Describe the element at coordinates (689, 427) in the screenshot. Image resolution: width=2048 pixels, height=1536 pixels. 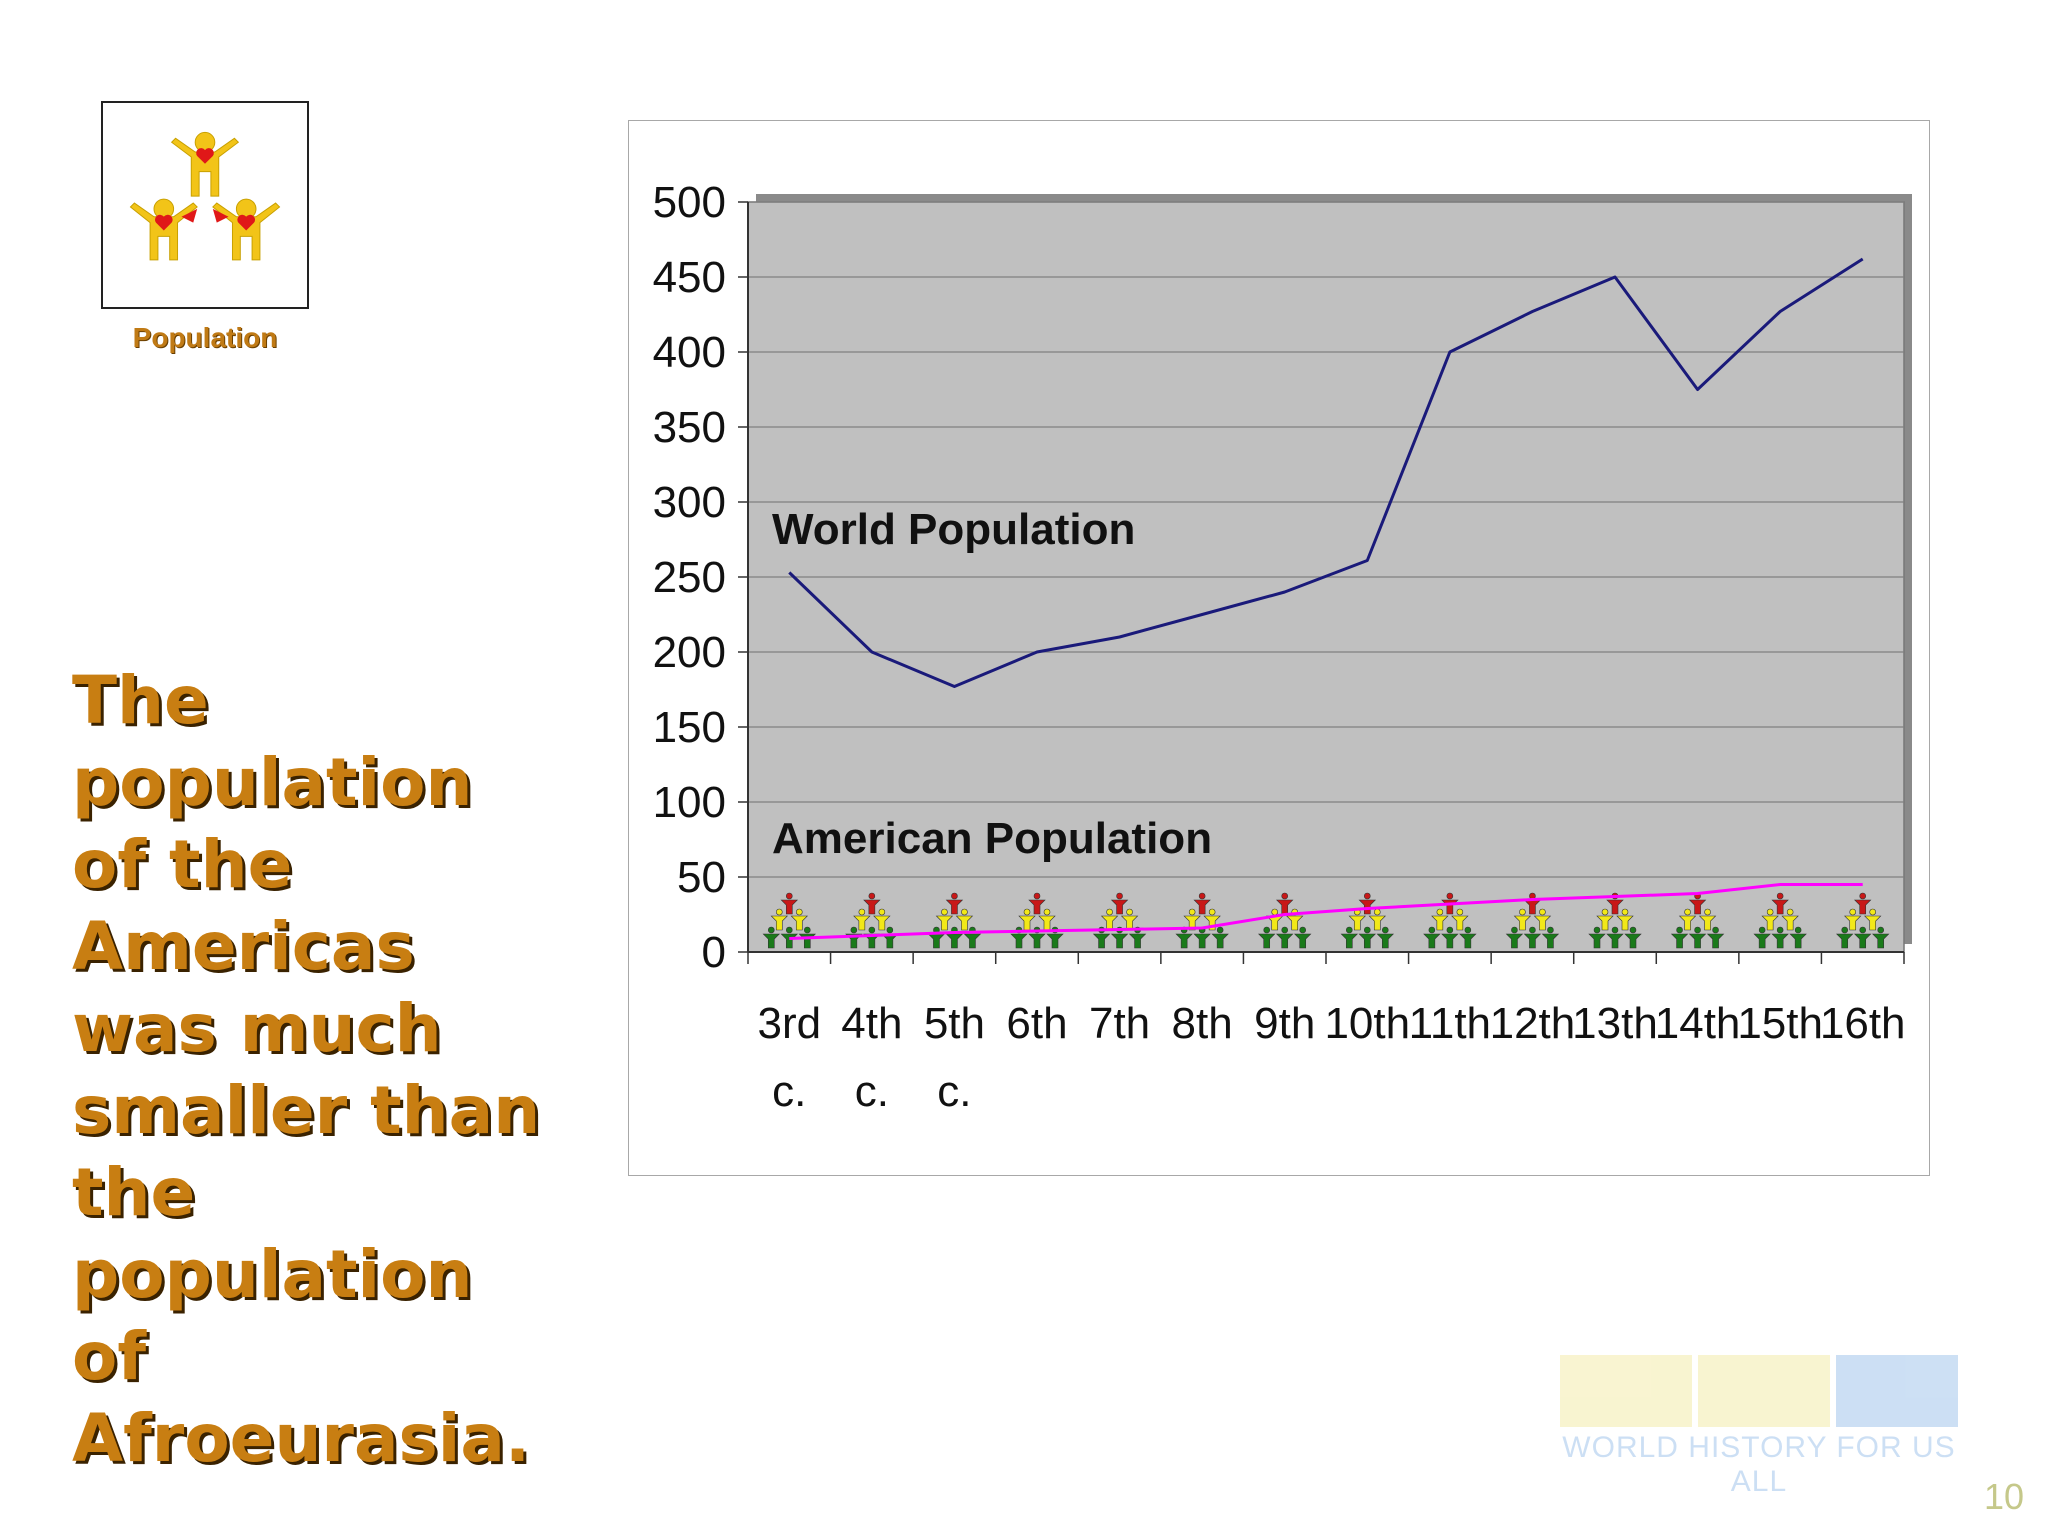
I see `y-tick-label: 350` at that location.